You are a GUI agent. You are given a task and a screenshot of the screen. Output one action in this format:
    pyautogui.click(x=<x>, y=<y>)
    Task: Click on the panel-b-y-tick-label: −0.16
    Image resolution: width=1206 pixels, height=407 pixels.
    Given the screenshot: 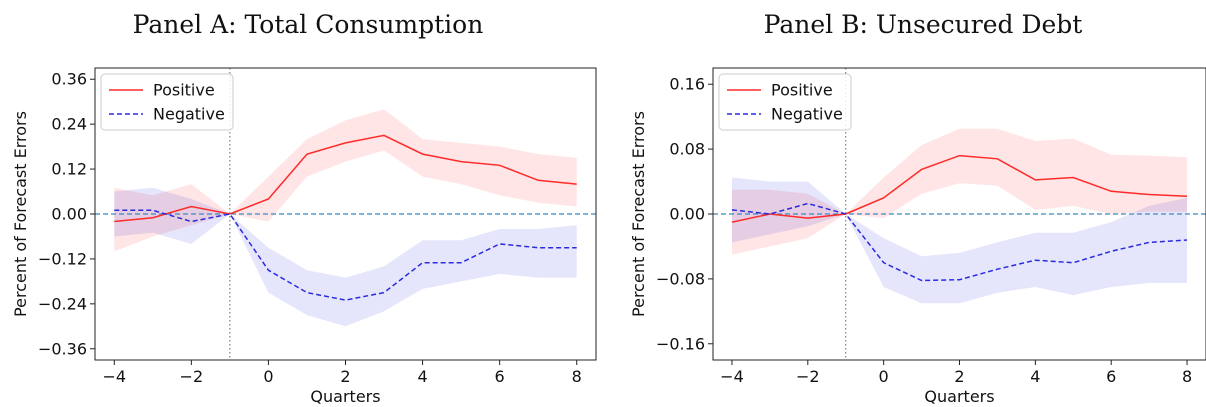 What is the action you would take?
    pyautogui.click(x=680, y=343)
    